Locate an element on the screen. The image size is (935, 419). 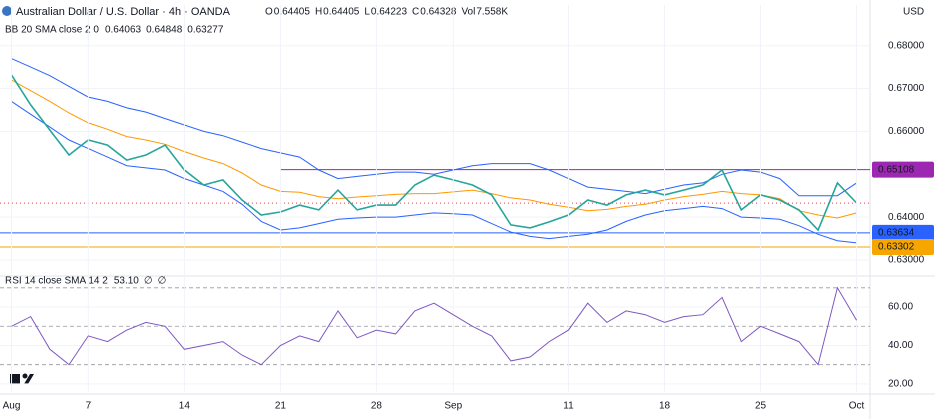
ohlc-key: H is located at coordinates (318, 12).